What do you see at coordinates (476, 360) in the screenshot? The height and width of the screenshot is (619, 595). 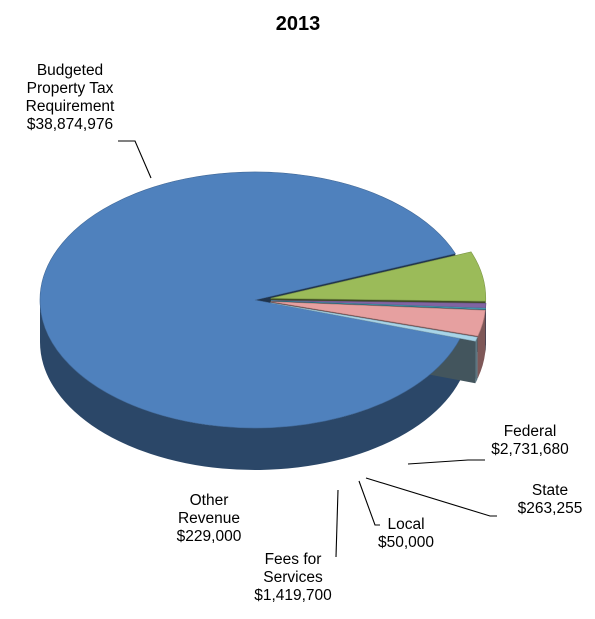 I see `slice-rim-other-revenue` at bounding box center [476, 360].